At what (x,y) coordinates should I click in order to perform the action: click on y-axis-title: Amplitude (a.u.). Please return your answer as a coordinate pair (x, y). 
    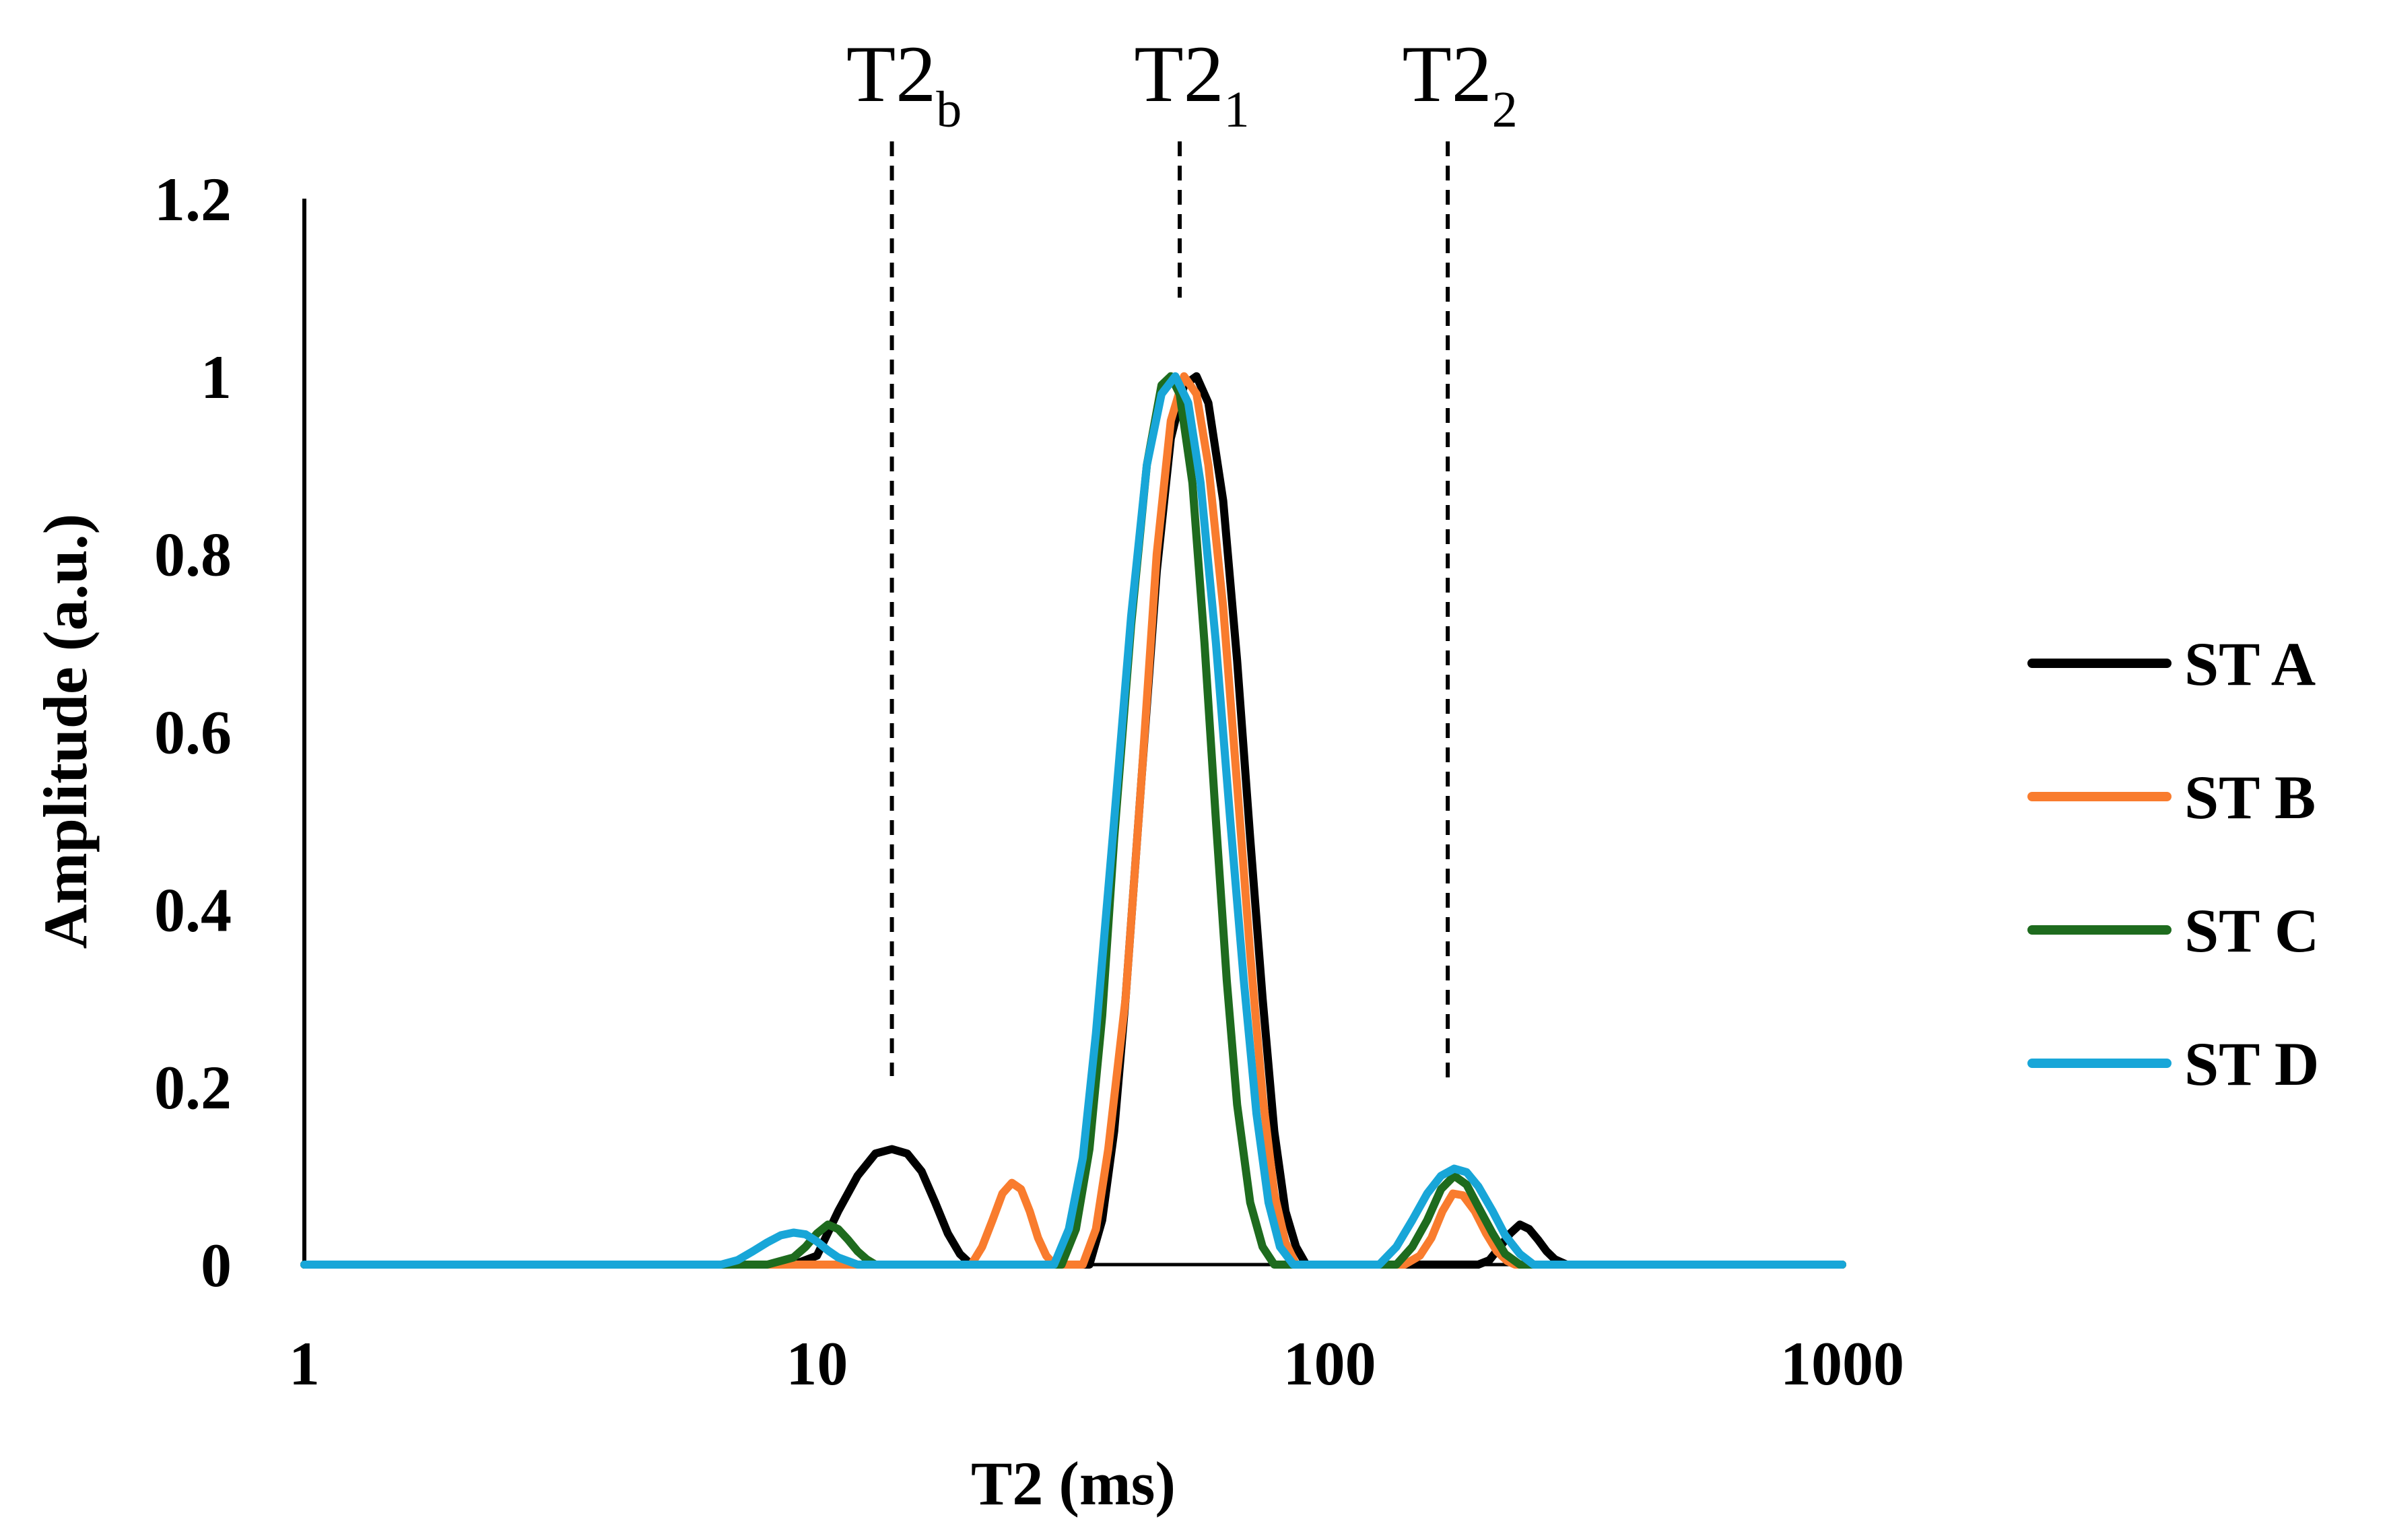
    Looking at the image, I should click on (65, 731).